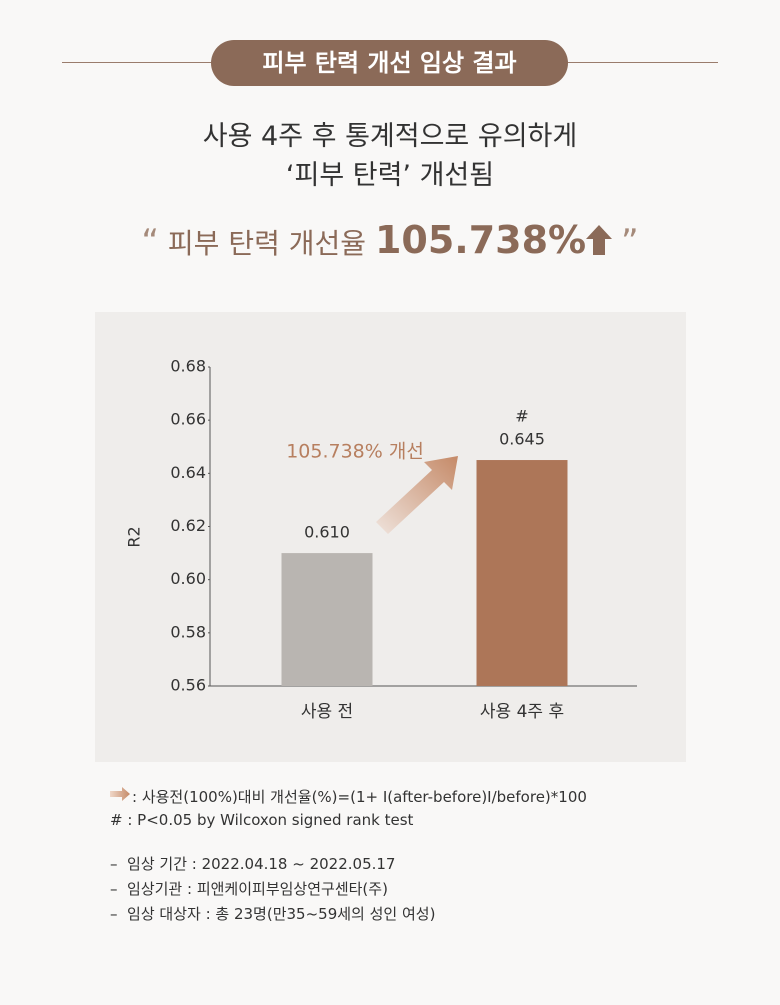 This screenshot has width=780, height=1005. What do you see at coordinates (355, 452) in the screenshot?
I see `annotation: 105.738% 개선` at bounding box center [355, 452].